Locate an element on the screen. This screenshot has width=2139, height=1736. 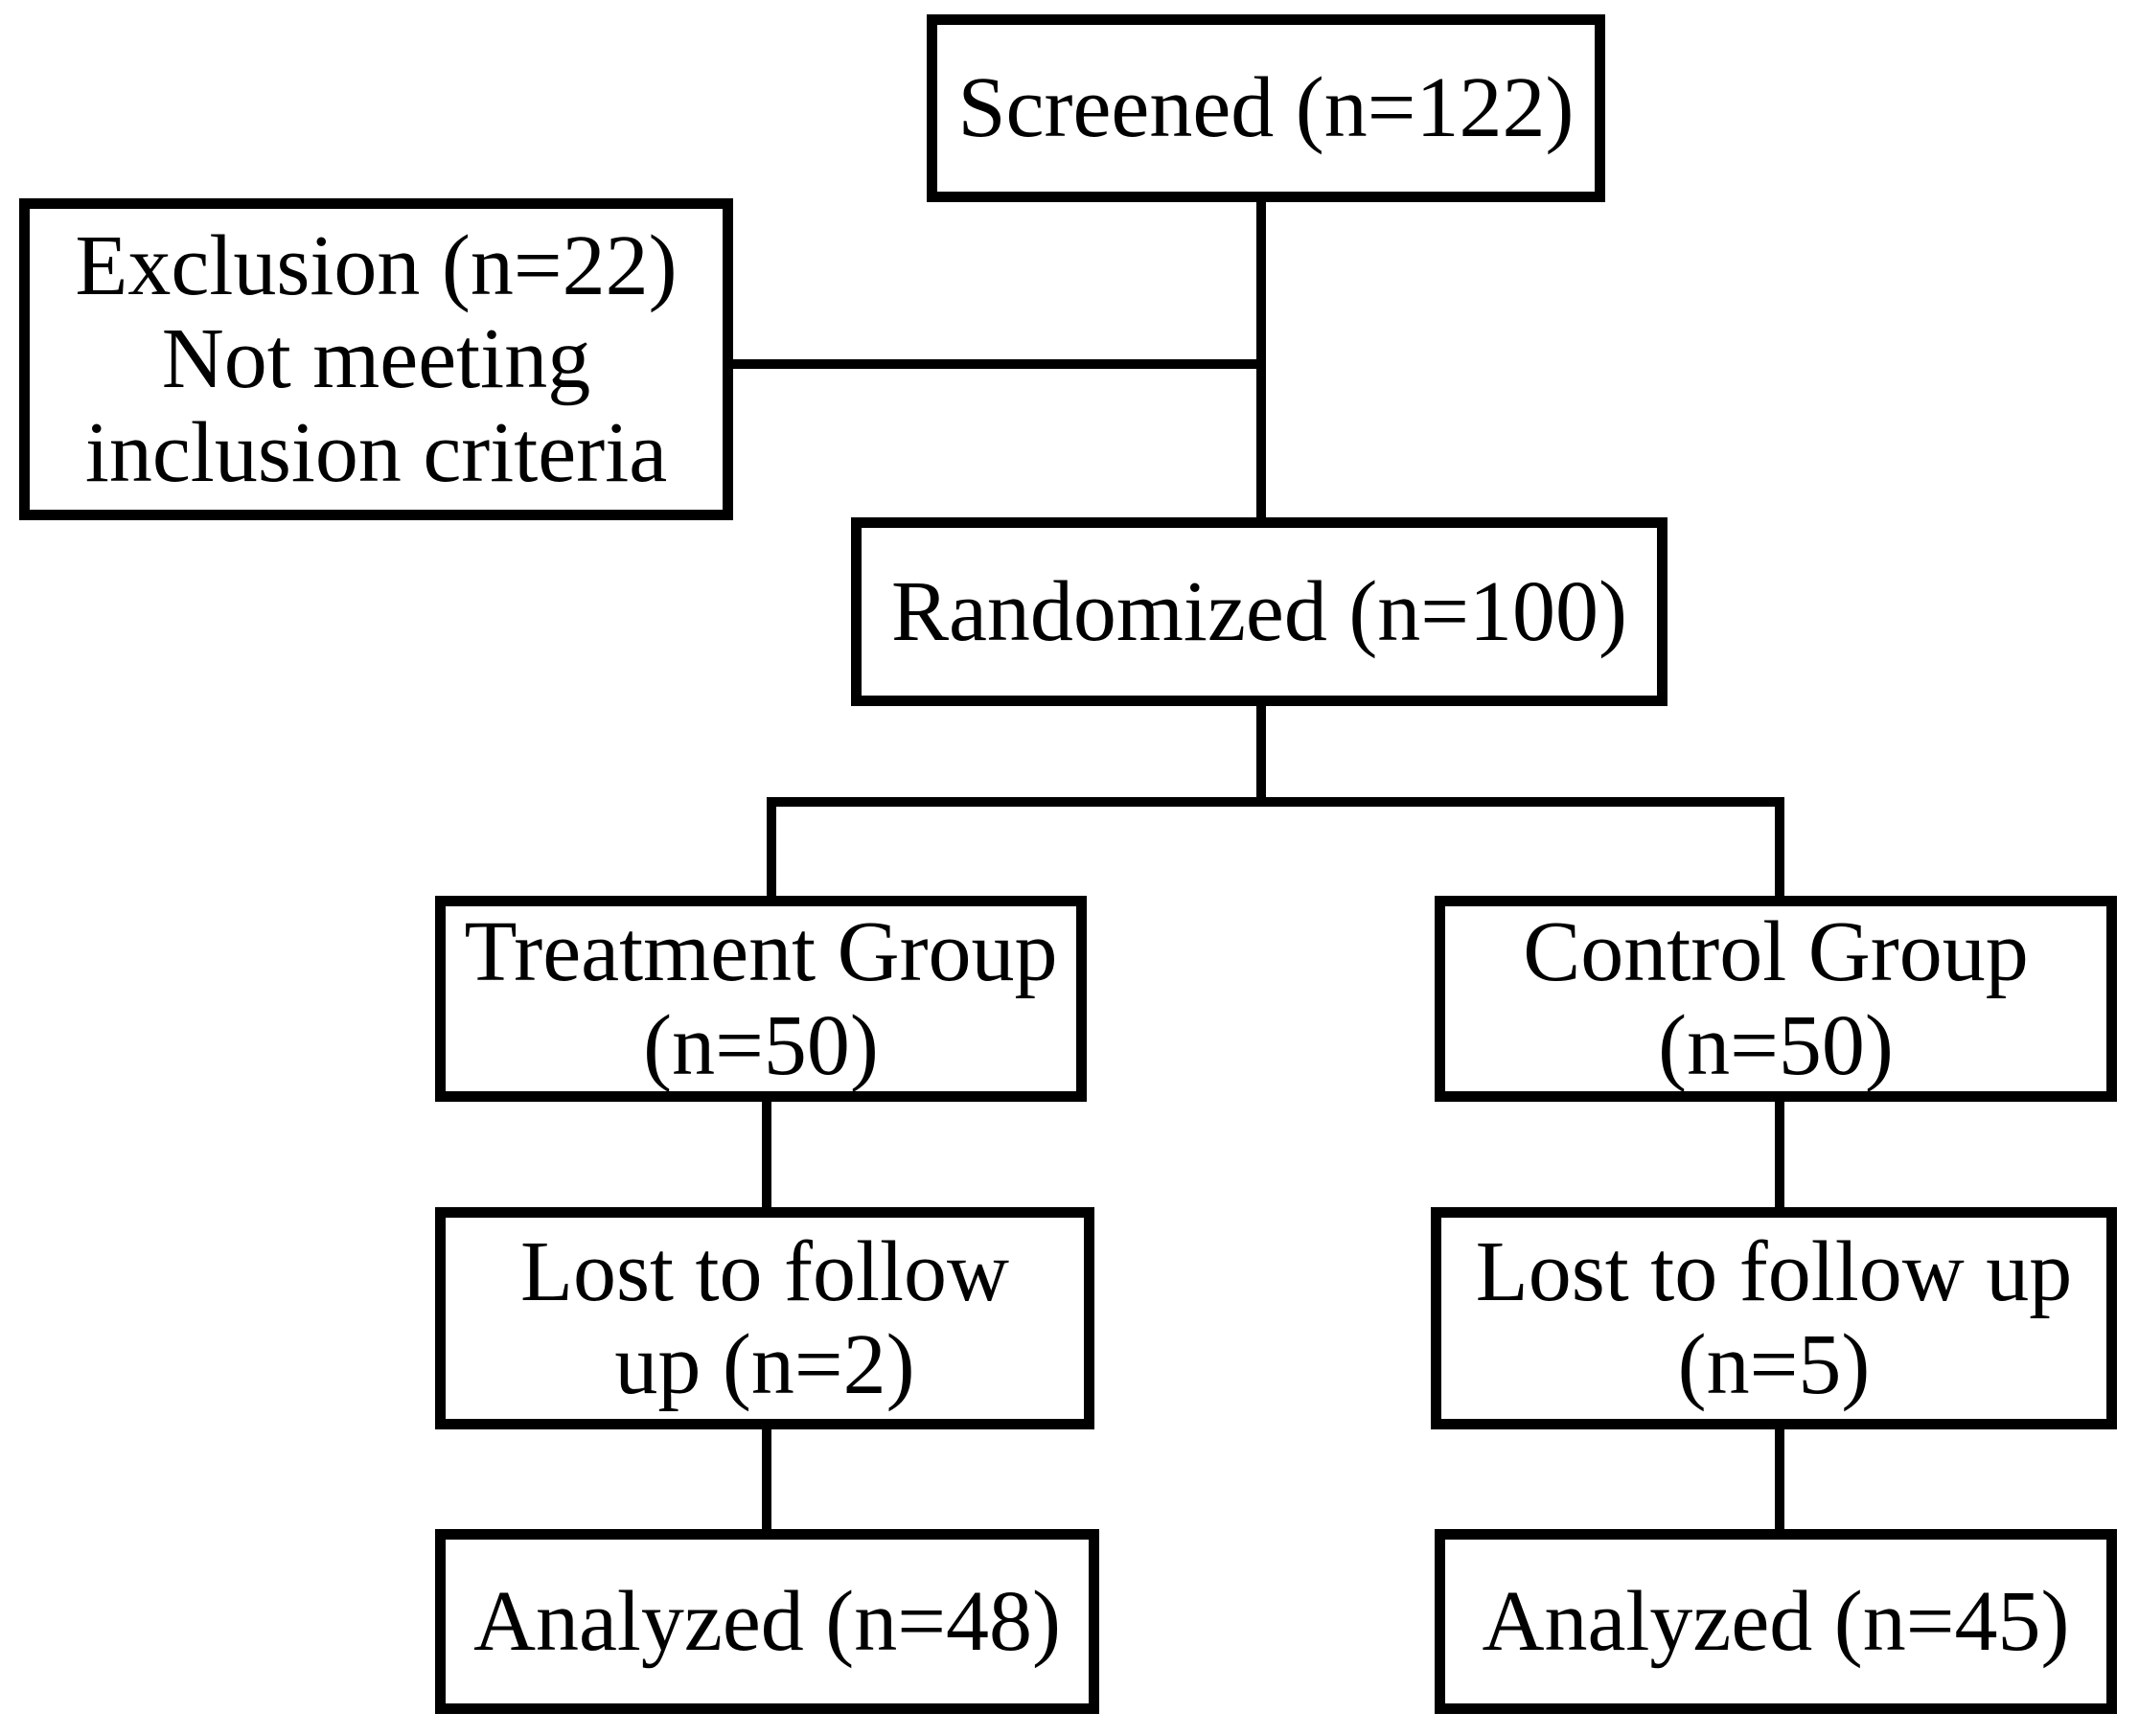
connector-split-horizontal is located at coordinates (1275, 802).